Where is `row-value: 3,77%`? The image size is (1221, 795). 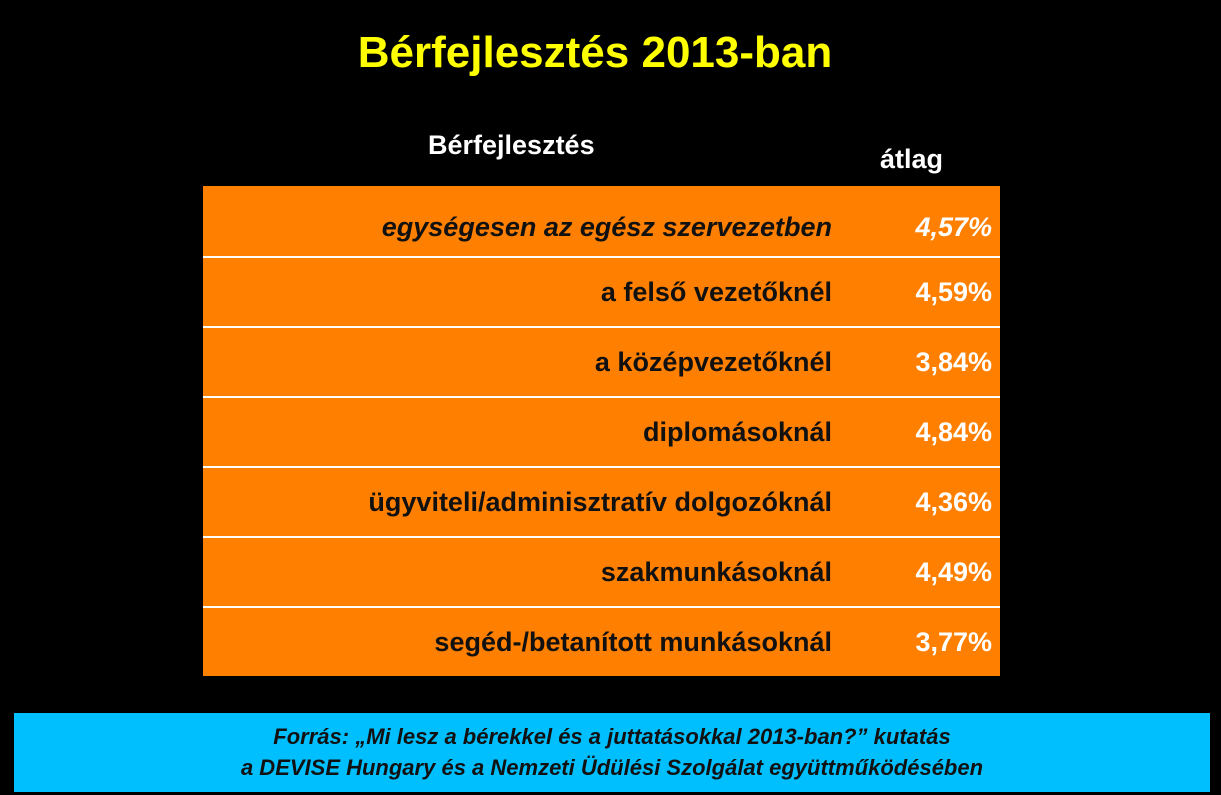 row-value: 3,77% is located at coordinates (953, 642).